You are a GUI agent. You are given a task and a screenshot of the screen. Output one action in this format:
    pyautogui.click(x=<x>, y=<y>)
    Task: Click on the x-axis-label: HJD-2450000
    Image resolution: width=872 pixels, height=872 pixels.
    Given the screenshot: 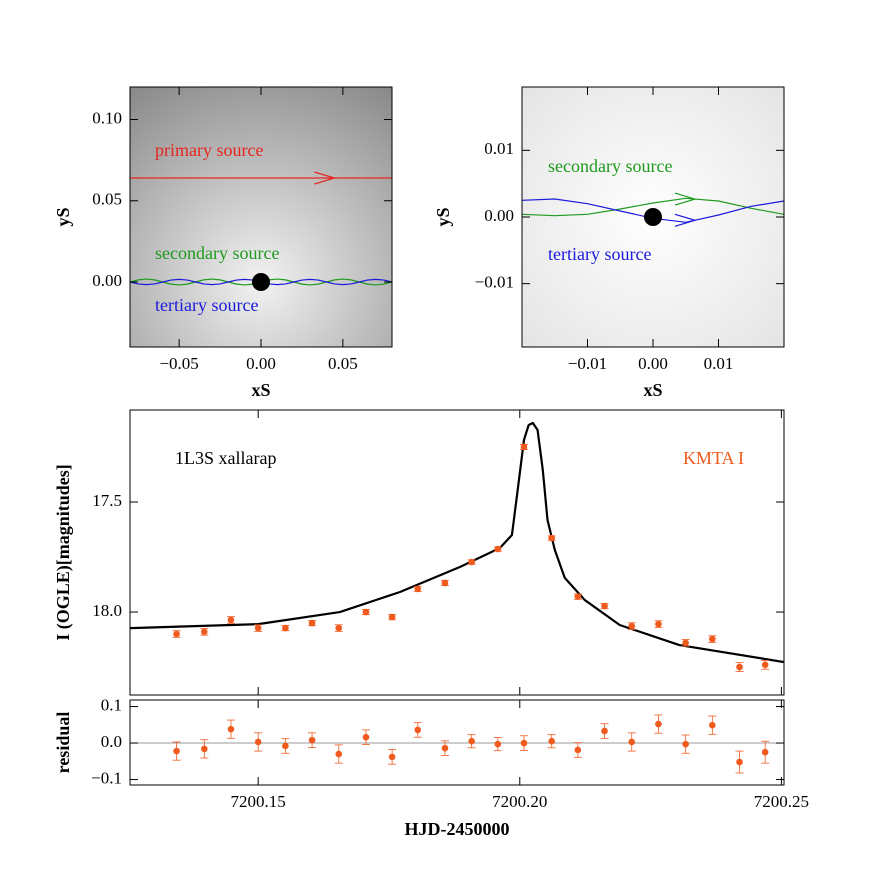 What is the action you would take?
    pyautogui.click(x=457, y=829)
    